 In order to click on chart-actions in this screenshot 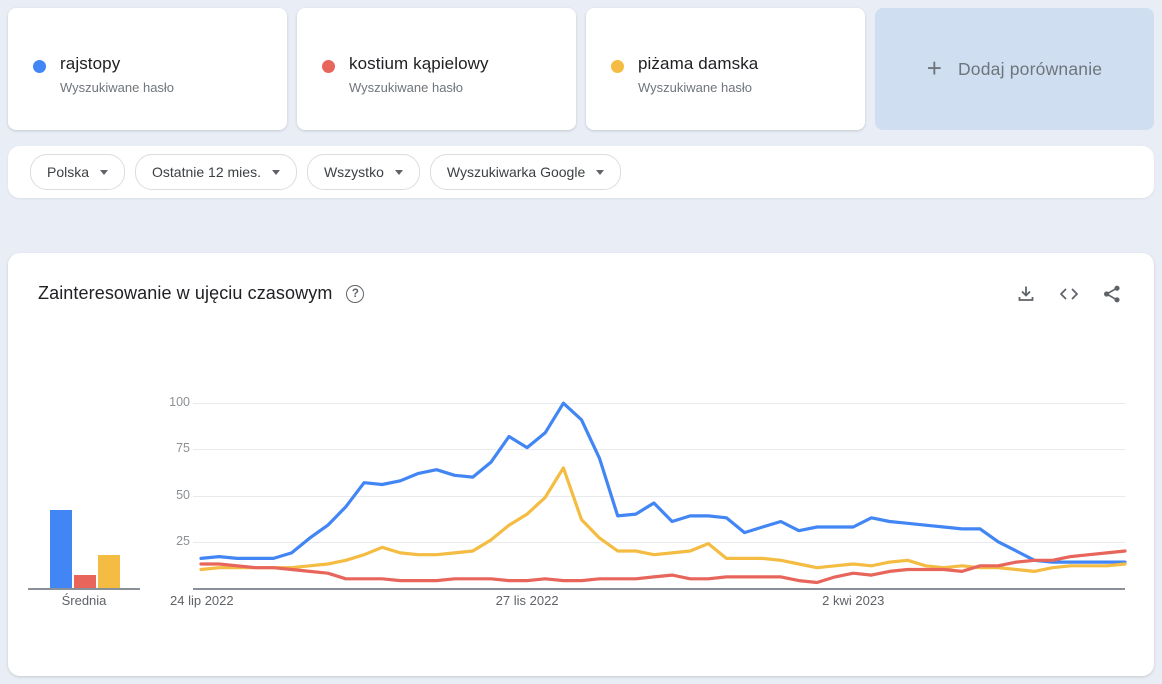, I will do `click(1069, 294)`.